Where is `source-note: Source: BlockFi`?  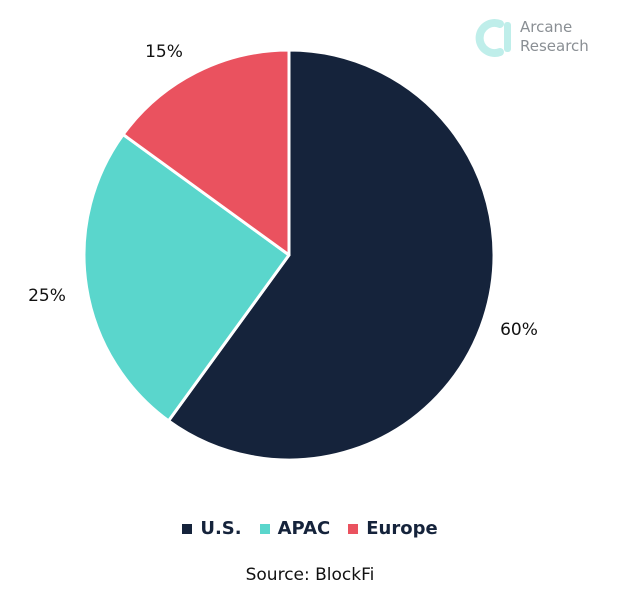 source-note: Source: BlockFi is located at coordinates (310, 575).